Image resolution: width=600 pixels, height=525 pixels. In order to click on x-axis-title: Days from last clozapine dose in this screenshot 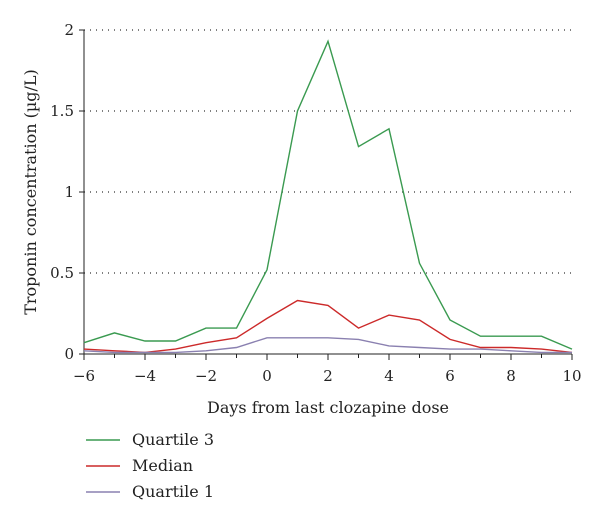, I will do `click(328, 407)`.